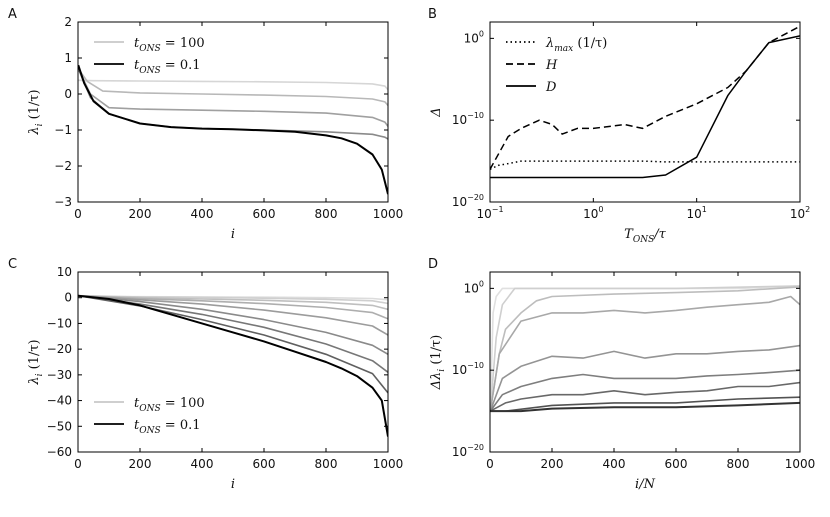 The height and width of the screenshot is (517, 830). What do you see at coordinates (59, 452) in the screenshot?
I see `y-tick-label: −60` at bounding box center [59, 452].